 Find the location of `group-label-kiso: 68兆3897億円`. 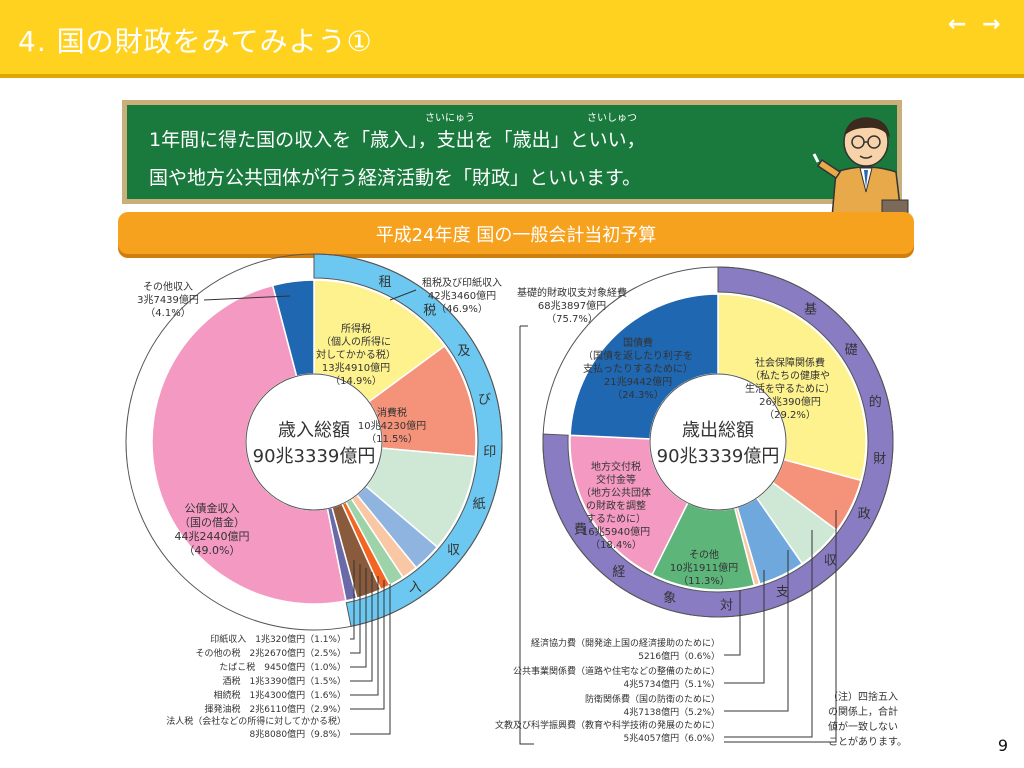

group-label-kiso: 68兆3897億円 is located at coordinates (572, 305).